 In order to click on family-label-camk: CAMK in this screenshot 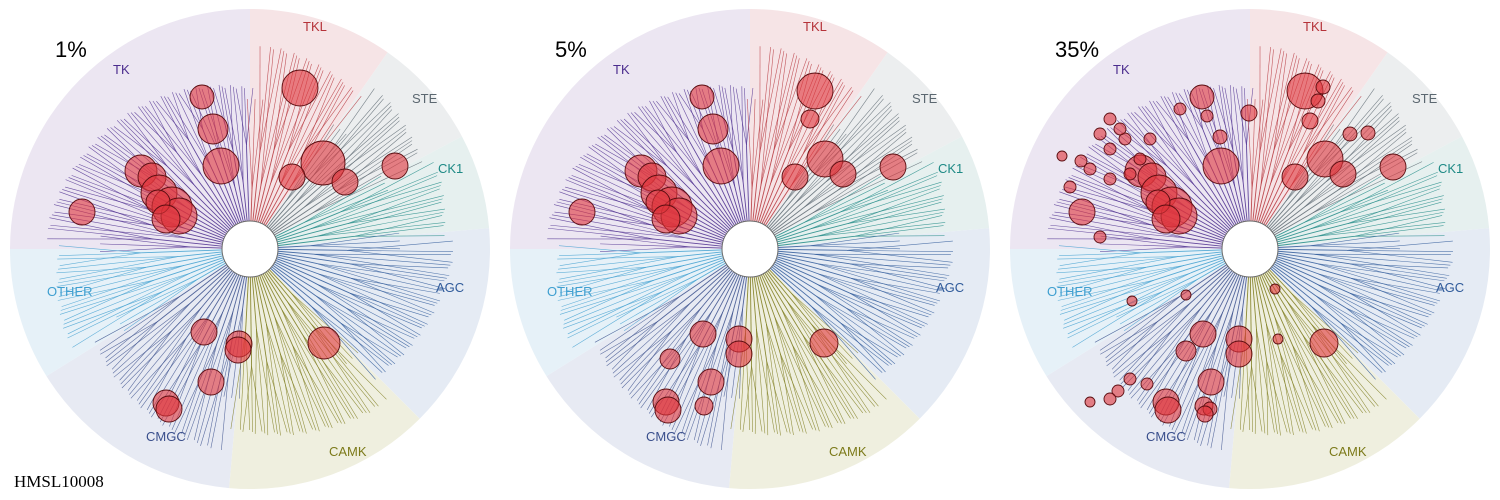, I will do `click(348, 451)`.